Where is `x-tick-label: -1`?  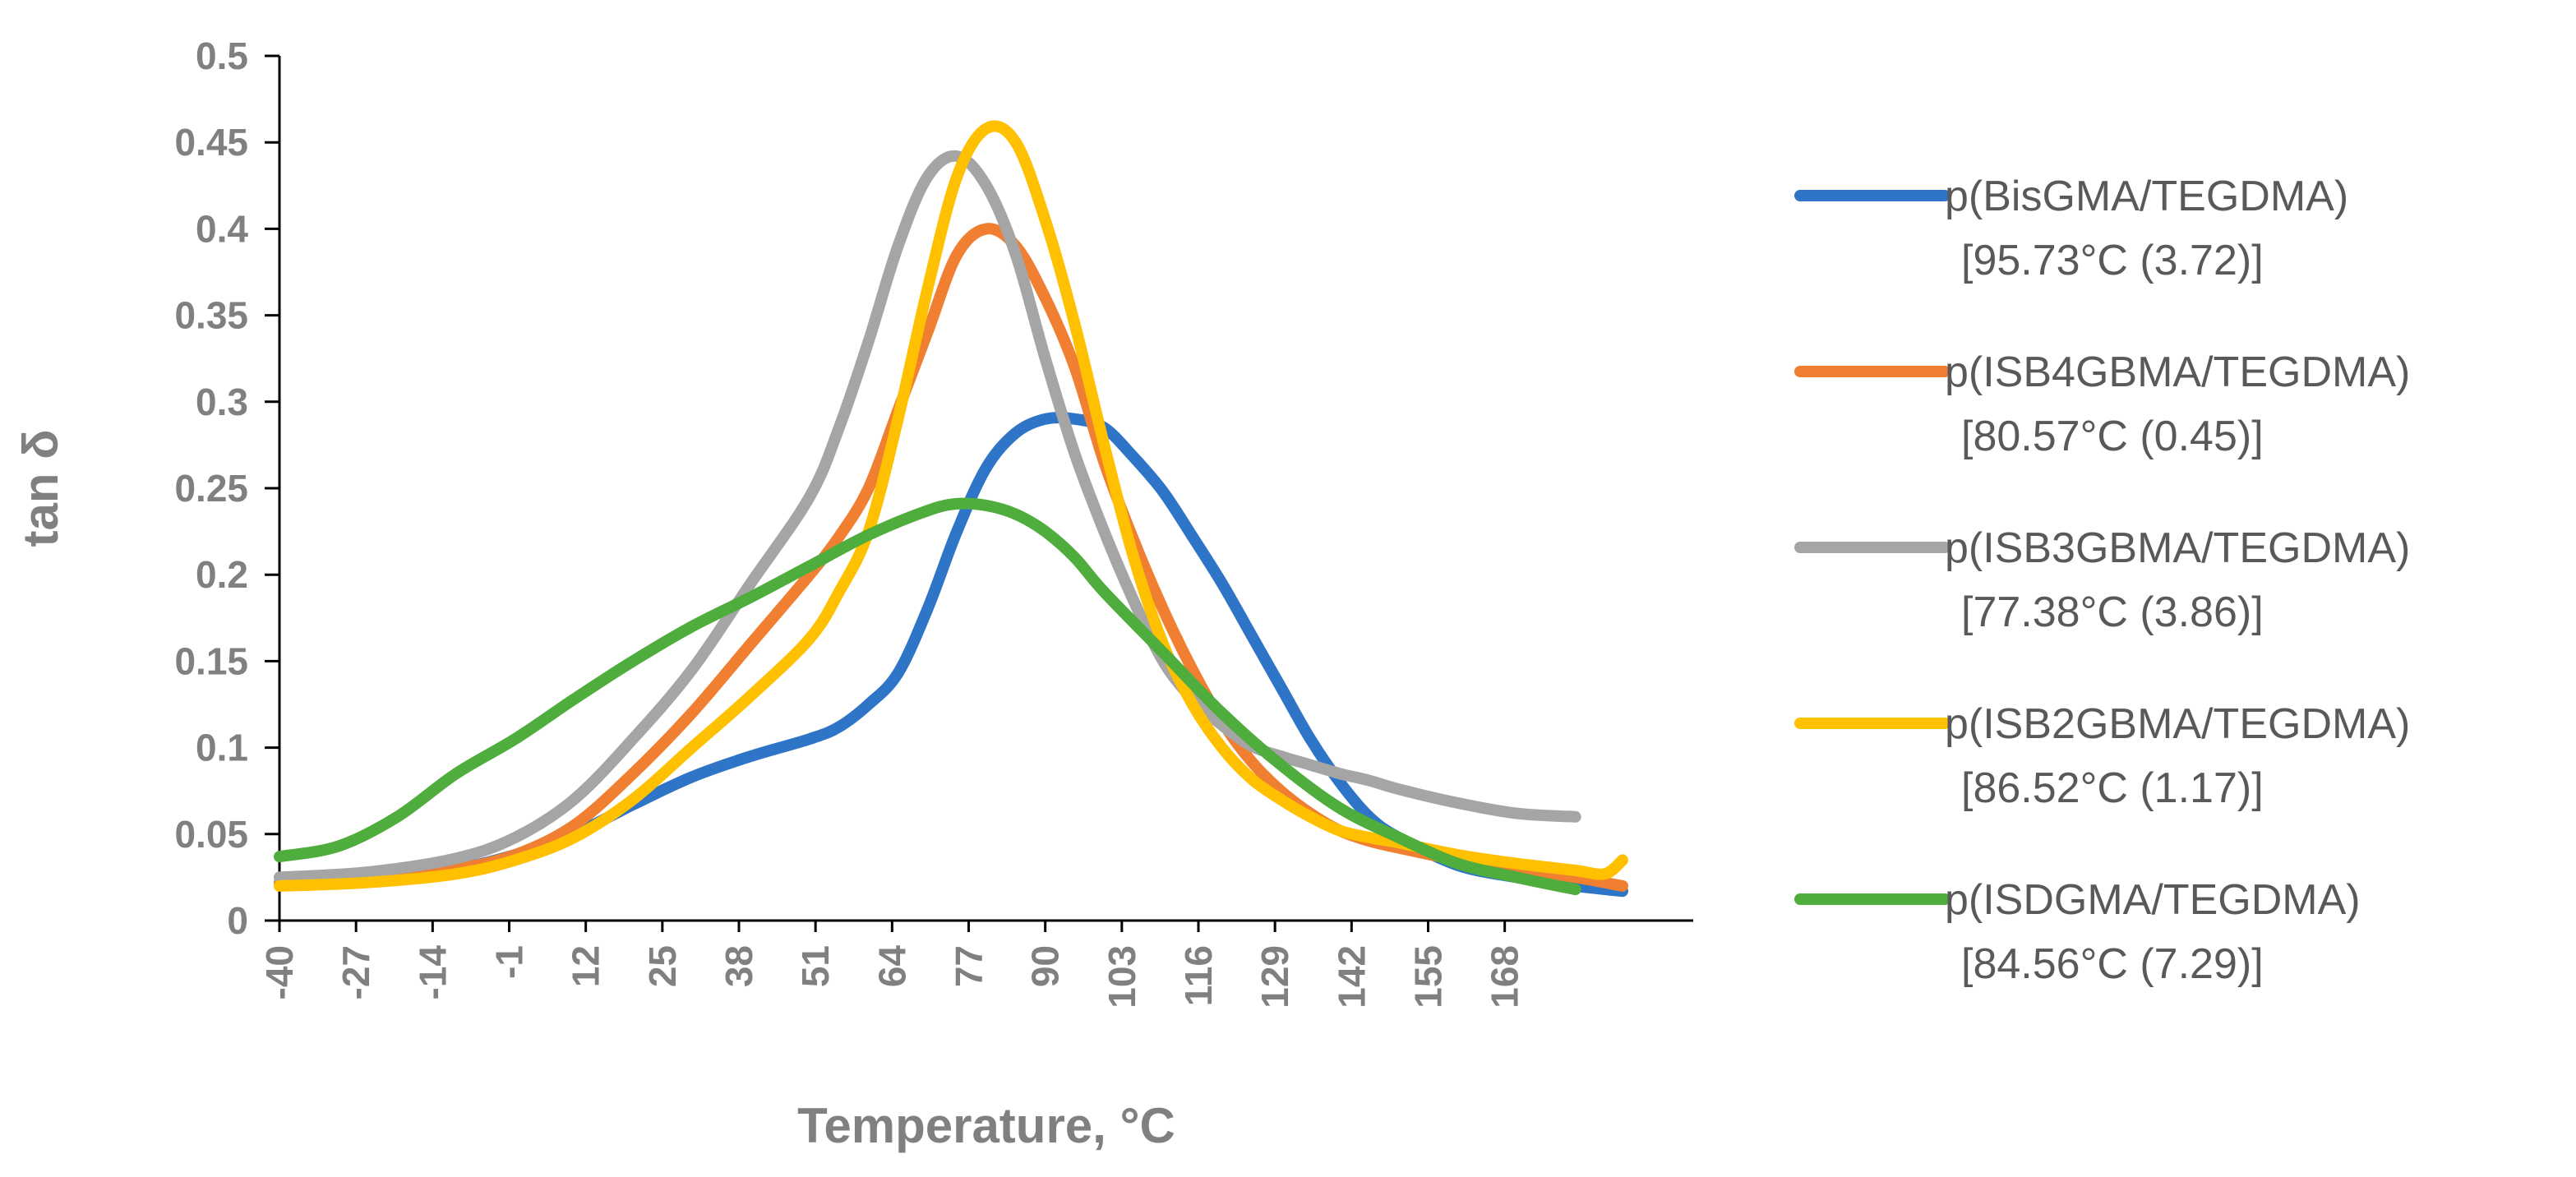
x-tick-label: -1 is located at coordinates (509, 962).